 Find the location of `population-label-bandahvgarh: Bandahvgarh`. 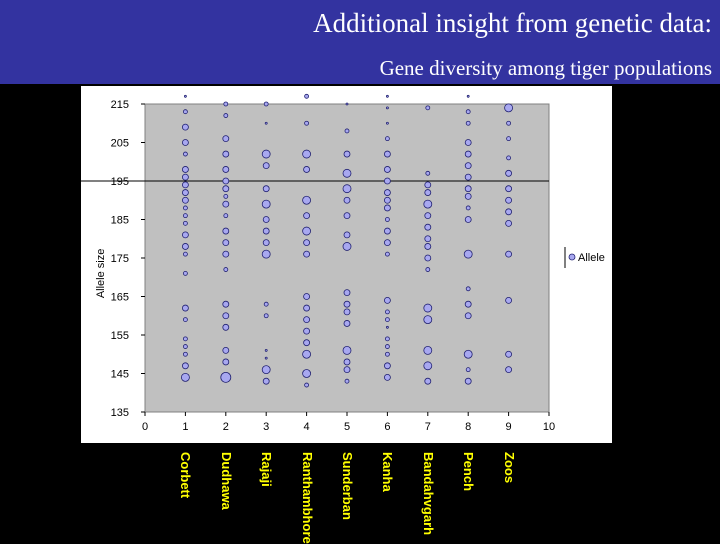

population-label-bandahvgarh: Bandahvgarh is located at coordinates (428, 494).